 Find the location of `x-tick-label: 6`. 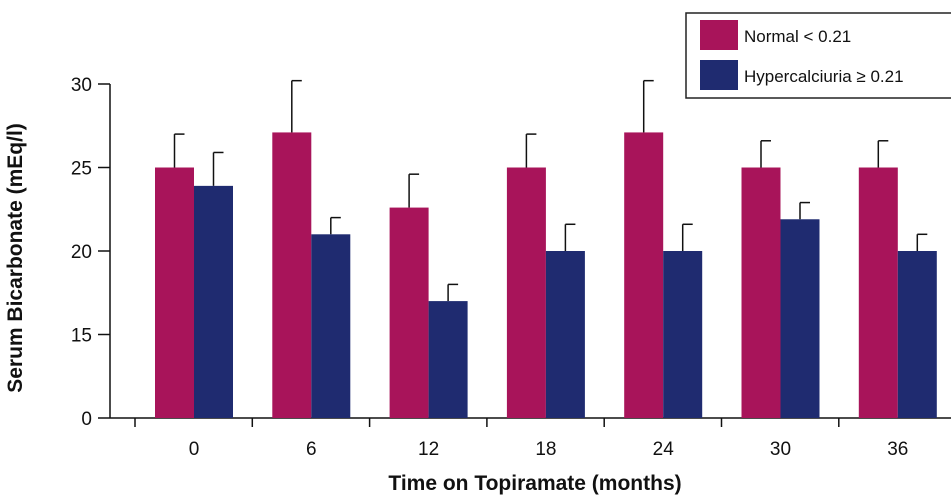

x-tick-label: 6 is located at coordinates (311, 449).